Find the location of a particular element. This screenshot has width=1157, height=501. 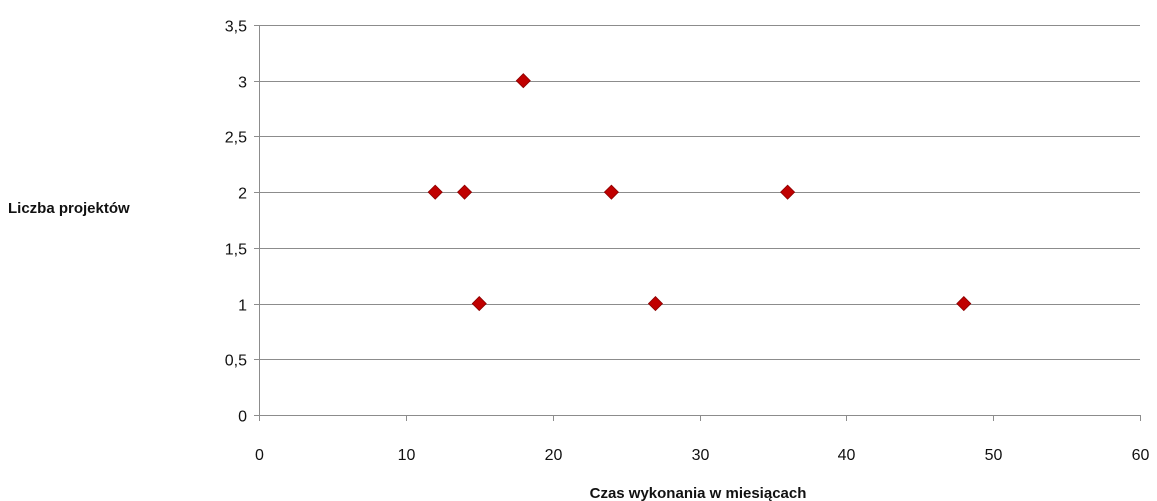

x-tick-label: 40 is located at coordinates (847, 455).